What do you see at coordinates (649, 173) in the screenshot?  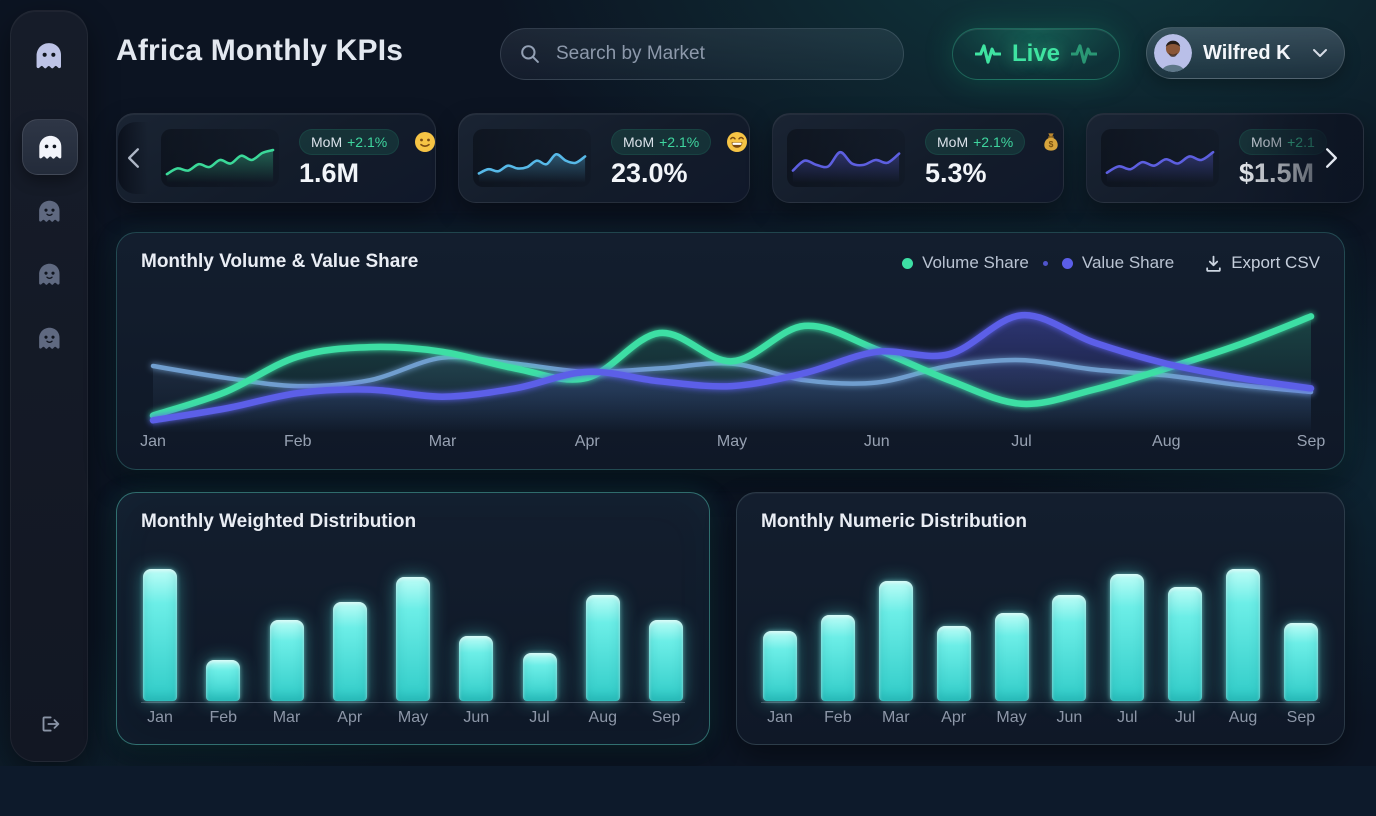 I see `kpi-value: 23.0%` at bounding box center [649, 173].